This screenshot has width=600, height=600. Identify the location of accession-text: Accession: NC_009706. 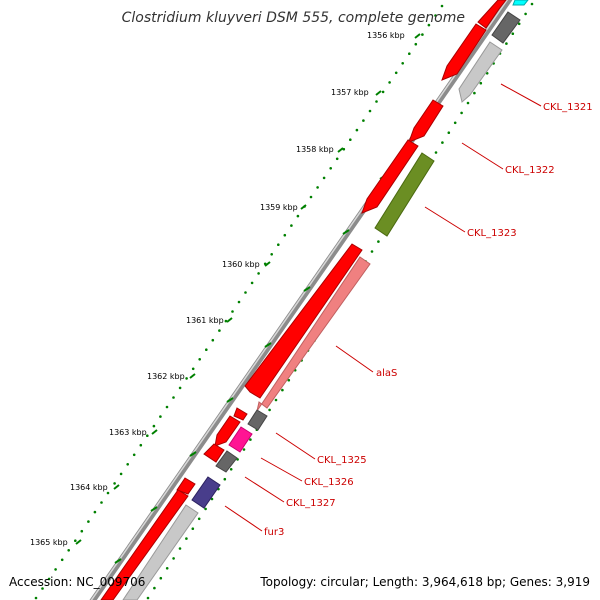
(77, 582).